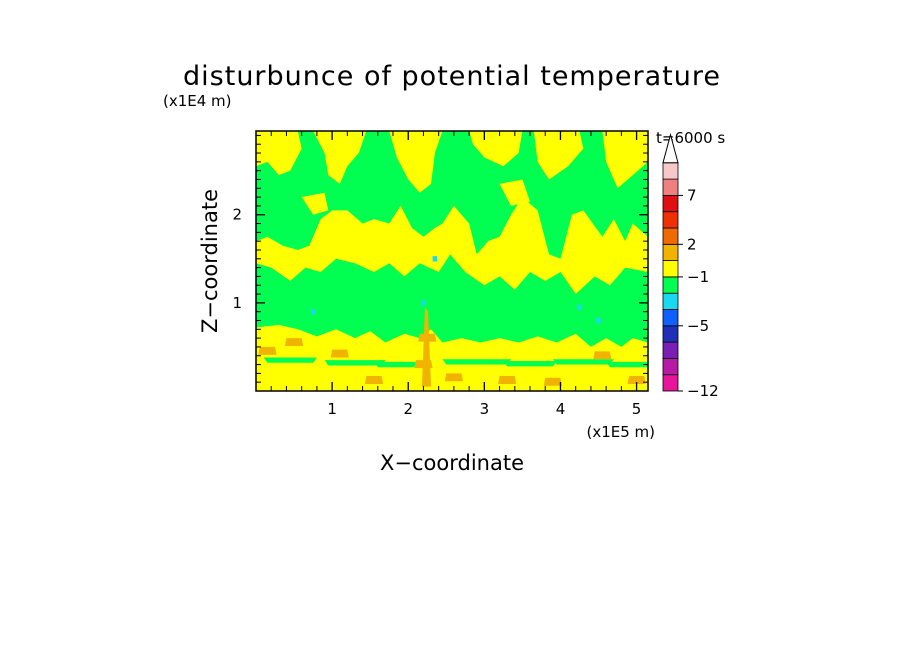 This screenshot has height=654, width=904. Describe the element at coordinates (210, 261) in the screenshot. I see `y-axis-label: Z−coordinate` at that location.